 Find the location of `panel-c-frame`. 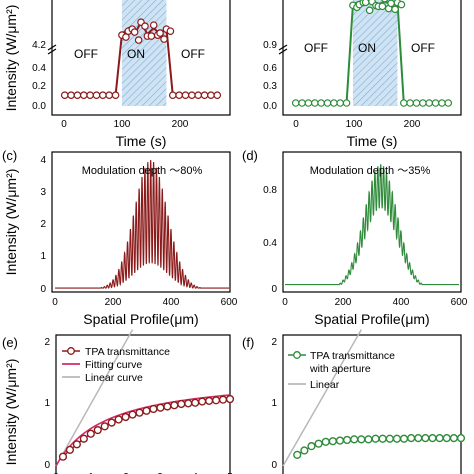

panel-c-frame is located at coordinates (141, 222).